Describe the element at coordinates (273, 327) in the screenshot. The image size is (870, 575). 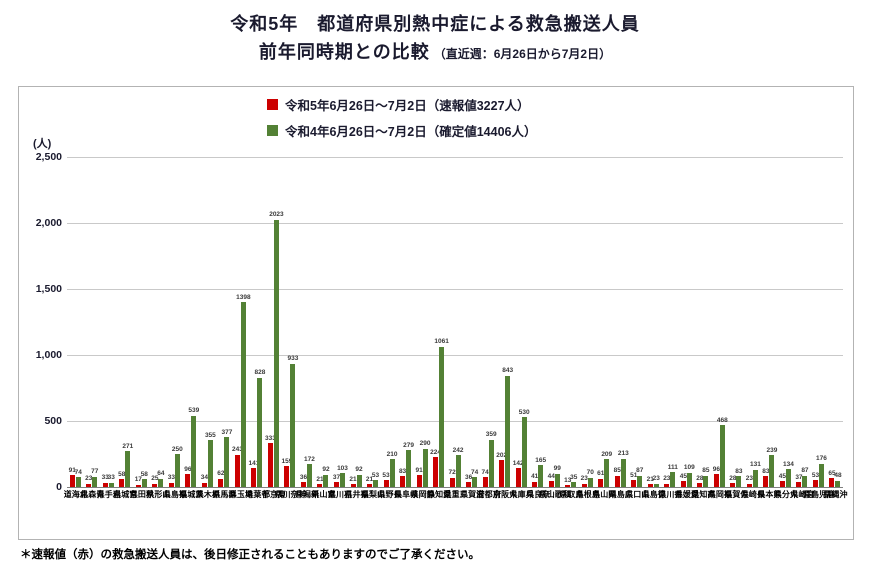
I see `bar-group: 333 2023 東京都` at that location.